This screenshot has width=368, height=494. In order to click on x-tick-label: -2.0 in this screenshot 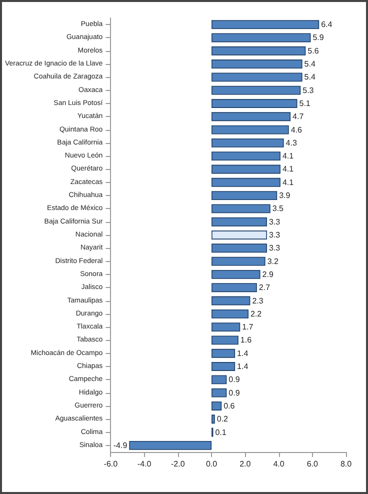, I will do `click(178, 464)`.